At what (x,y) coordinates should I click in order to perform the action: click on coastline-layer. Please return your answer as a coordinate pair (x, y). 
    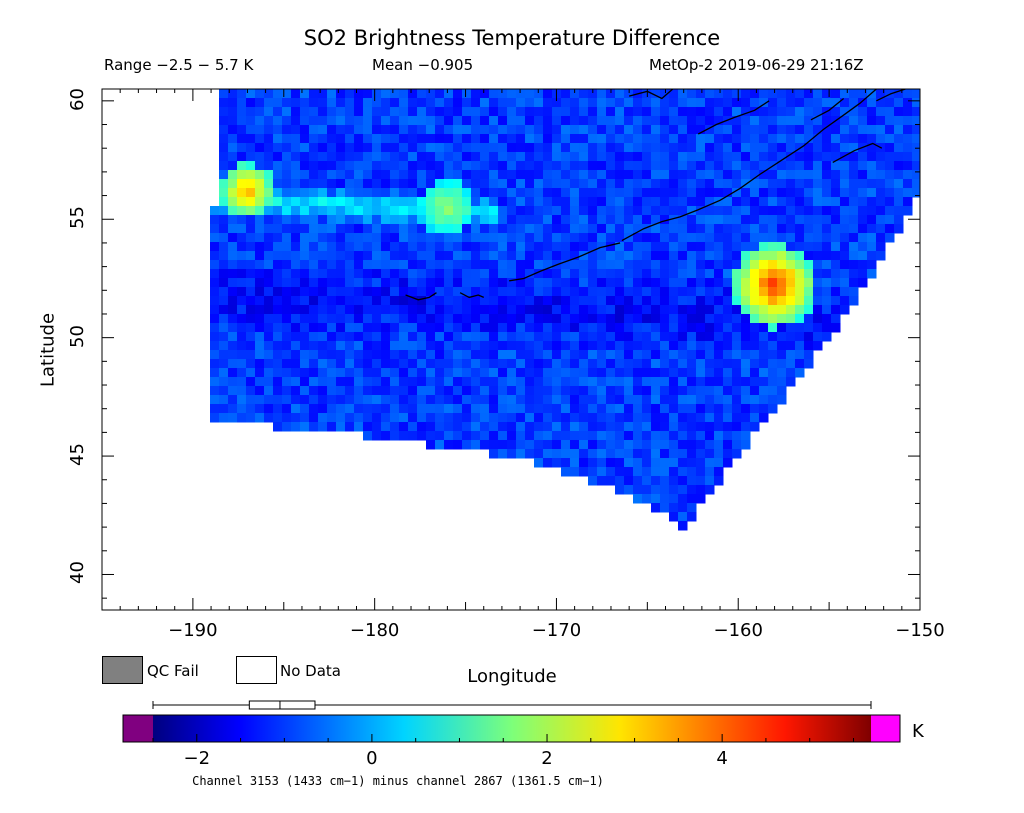
    Looking at the image, I should click on (655, 195).